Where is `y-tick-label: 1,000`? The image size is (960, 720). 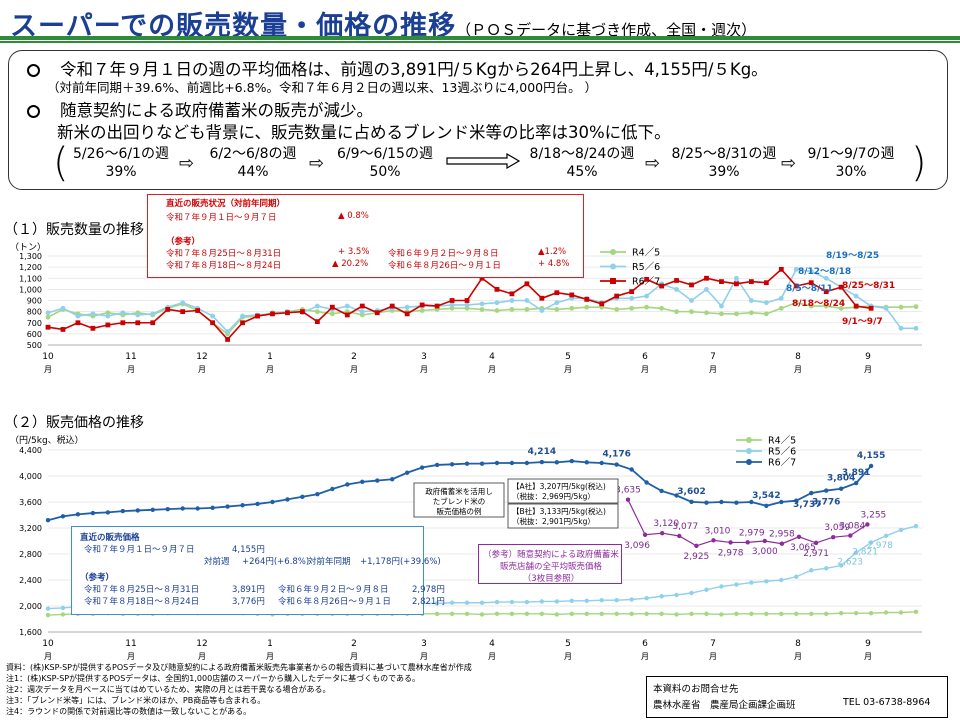
y-tick-label: 1,000 is located at coordinates (30, 289).